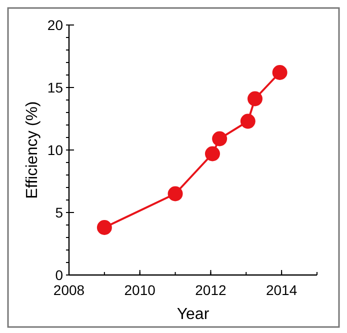 The image size is (347, 333). I want to click on x-tick-label: 2012, so click(210, 290).